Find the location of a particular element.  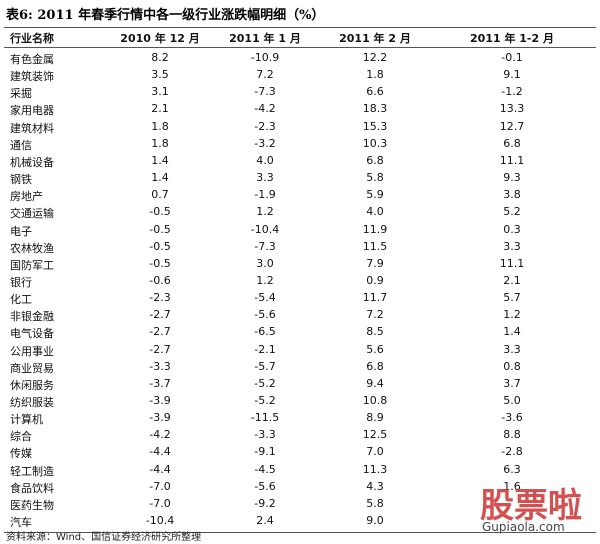

industry-name: 机械设备 is located at coordinates (32, 162).